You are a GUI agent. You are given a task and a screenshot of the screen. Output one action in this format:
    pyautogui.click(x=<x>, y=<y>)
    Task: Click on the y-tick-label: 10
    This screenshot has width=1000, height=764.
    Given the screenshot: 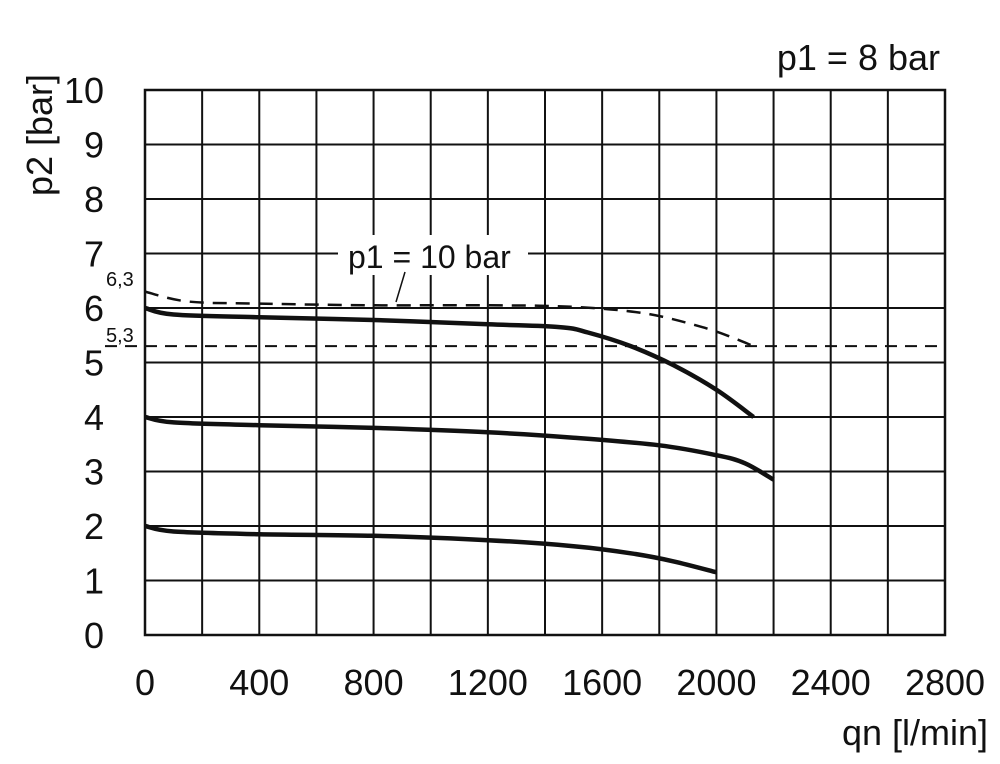 What is the action you would take?
    pyautogui.click(x=84, y=90)
    